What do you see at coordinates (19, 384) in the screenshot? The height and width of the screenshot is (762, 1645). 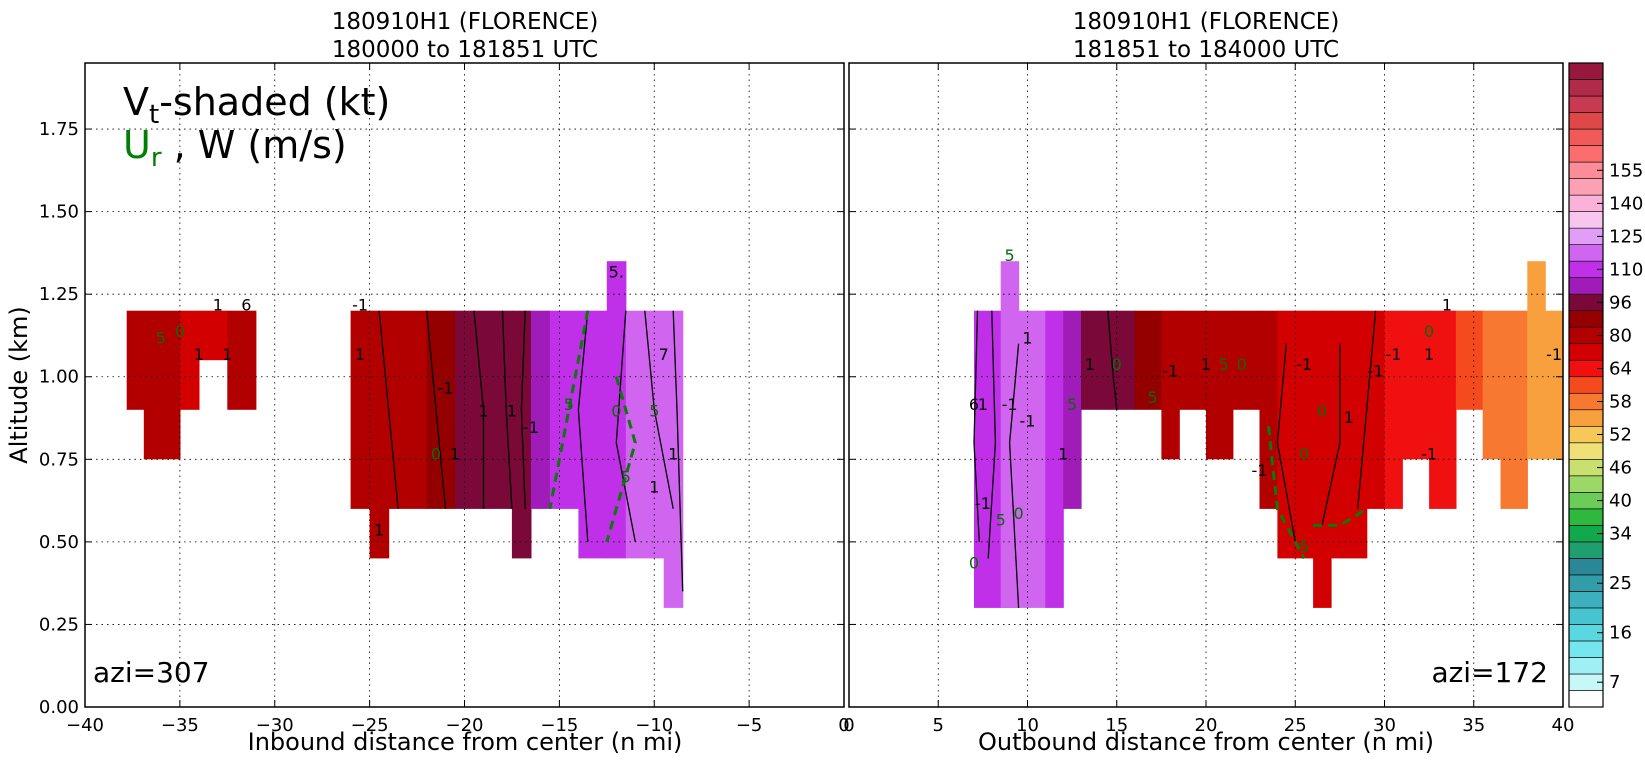 I see `left-y-axis-label: Altitude (km)` at bounding box center [19, 384].